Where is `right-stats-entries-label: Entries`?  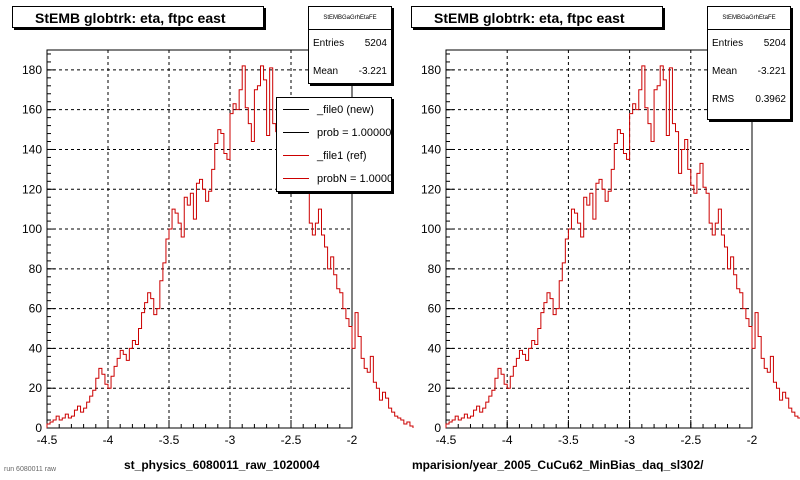
right-stats-entries-label: Entries is located at coordinates (728, 43).